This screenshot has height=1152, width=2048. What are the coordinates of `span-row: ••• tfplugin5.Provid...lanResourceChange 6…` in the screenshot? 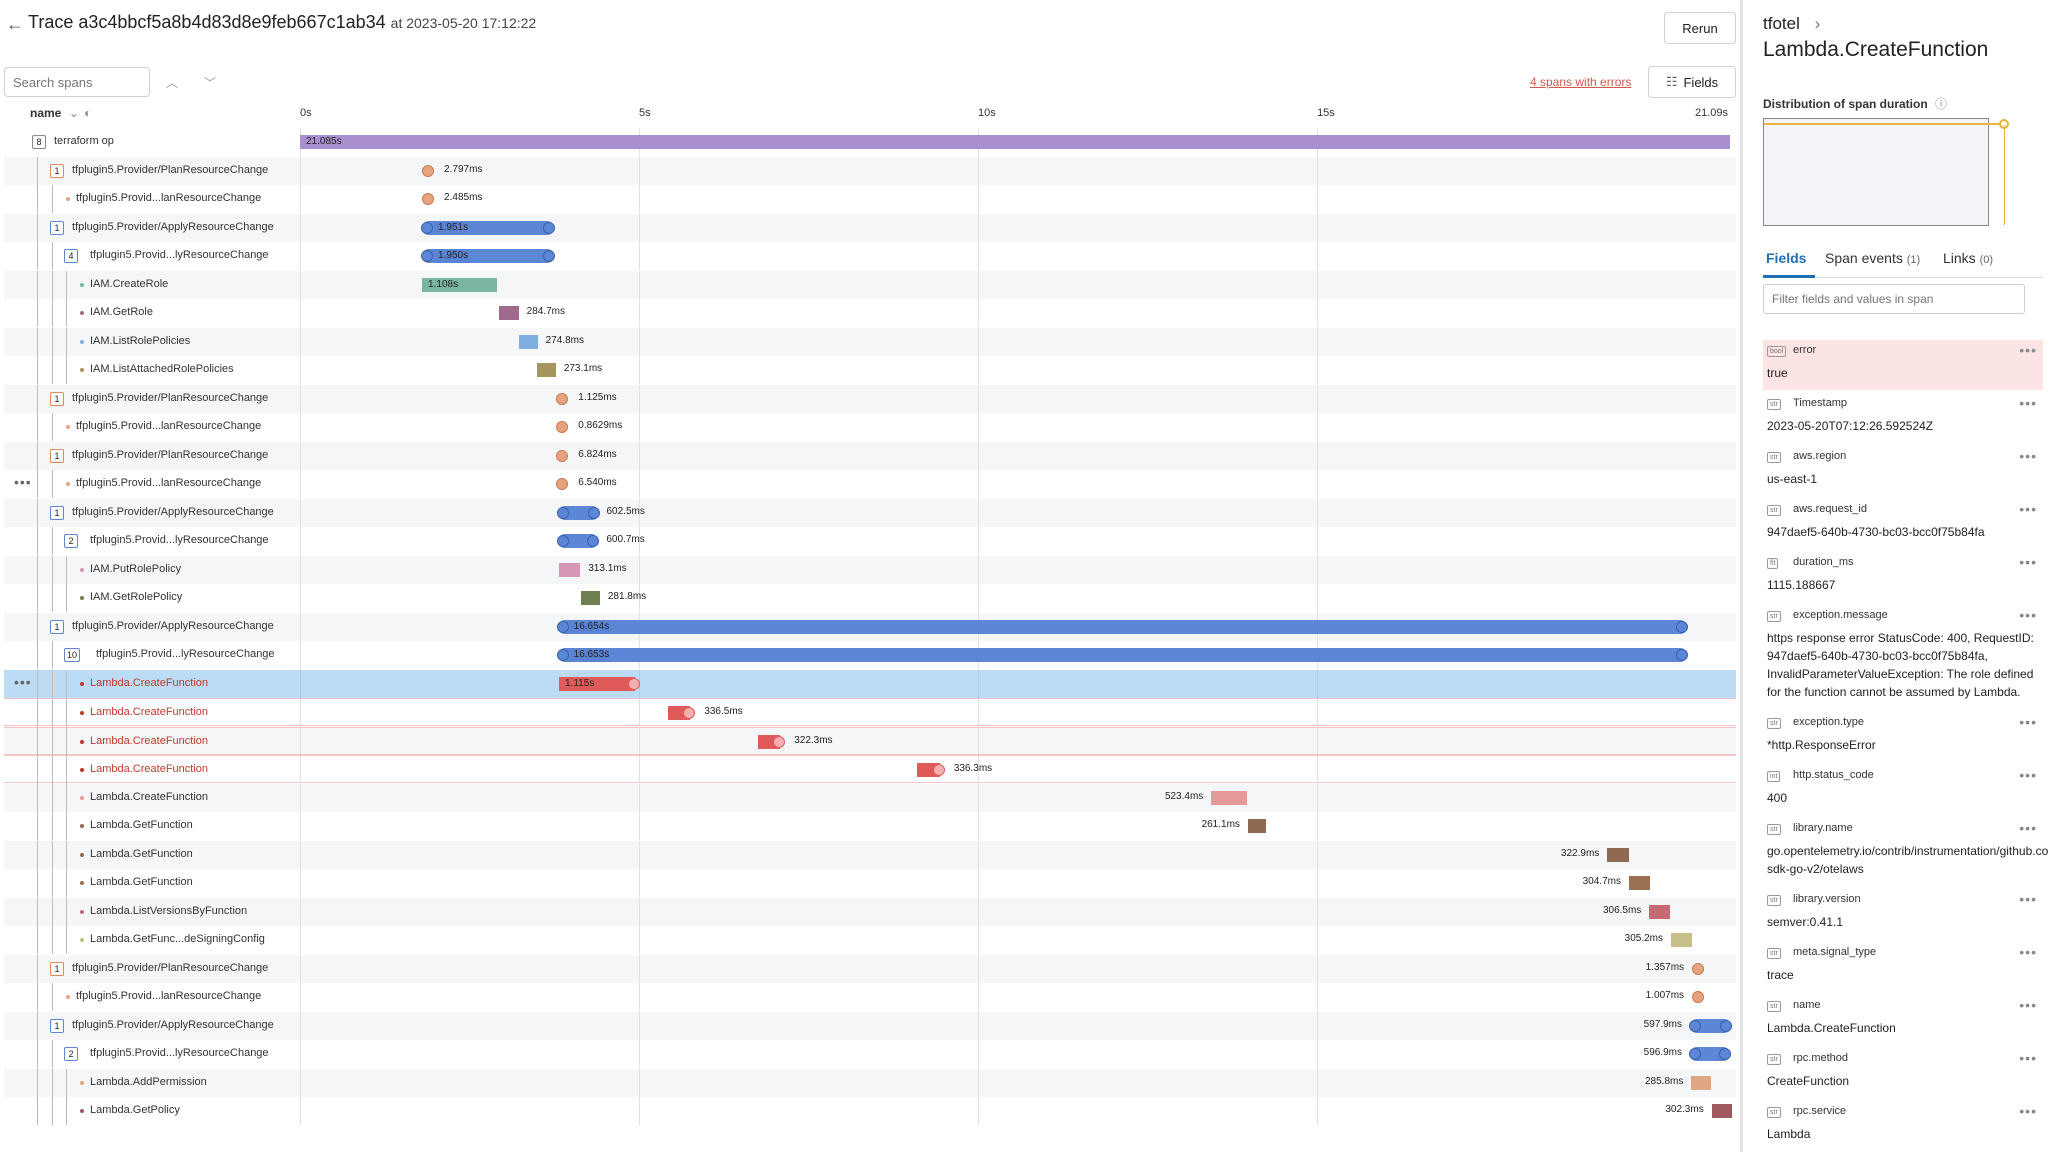 It's located at (870, 484).